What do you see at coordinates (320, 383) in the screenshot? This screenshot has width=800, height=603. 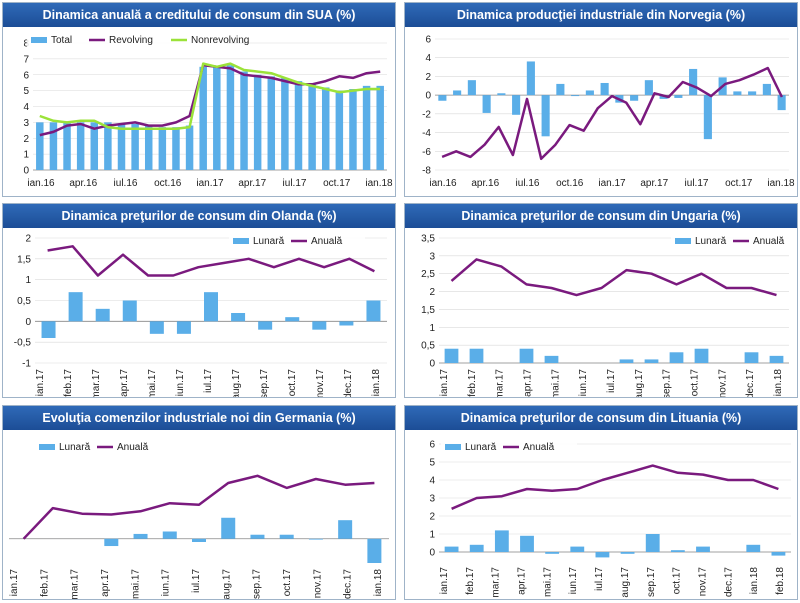 I see `x-tick-label: nov.17` at bounding box center [320, 383].